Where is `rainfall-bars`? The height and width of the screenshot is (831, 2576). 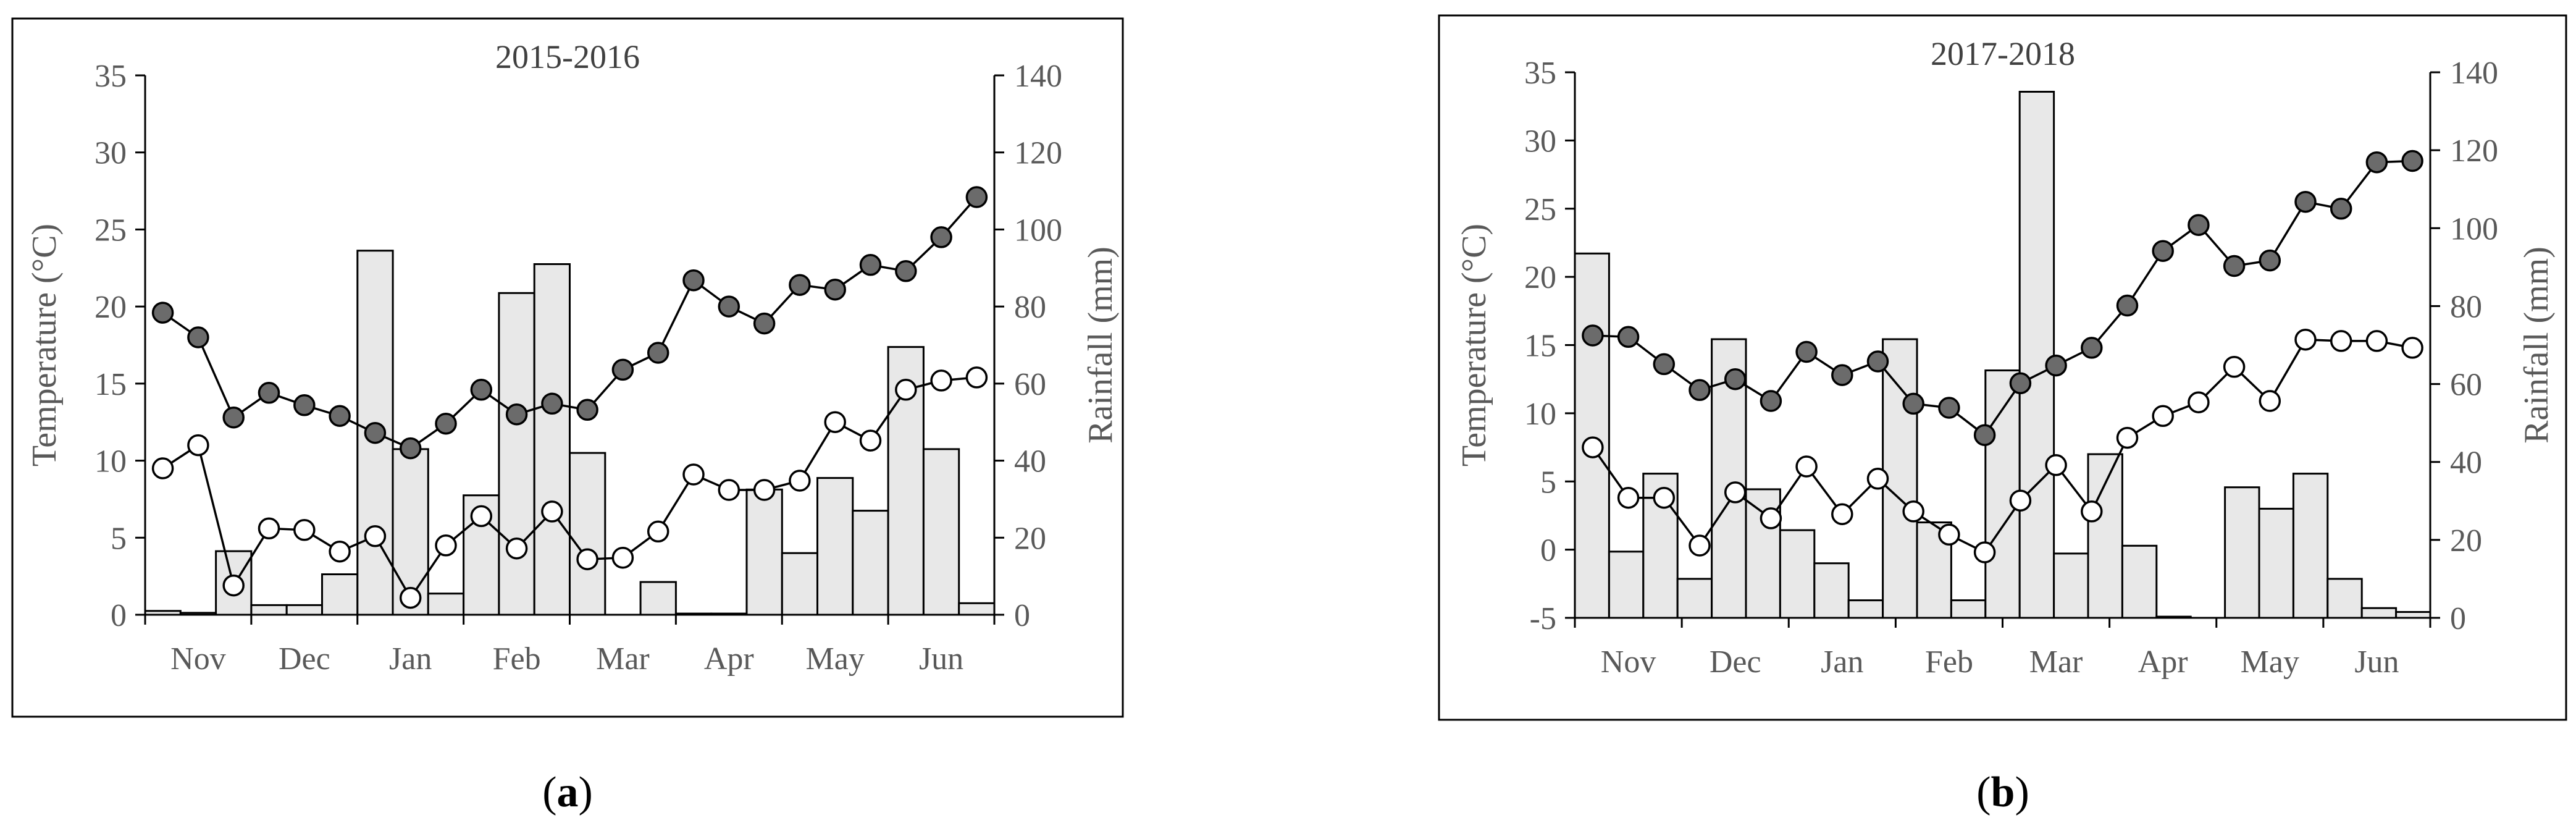
rainfall-bars is located at coordinates (570, 433).